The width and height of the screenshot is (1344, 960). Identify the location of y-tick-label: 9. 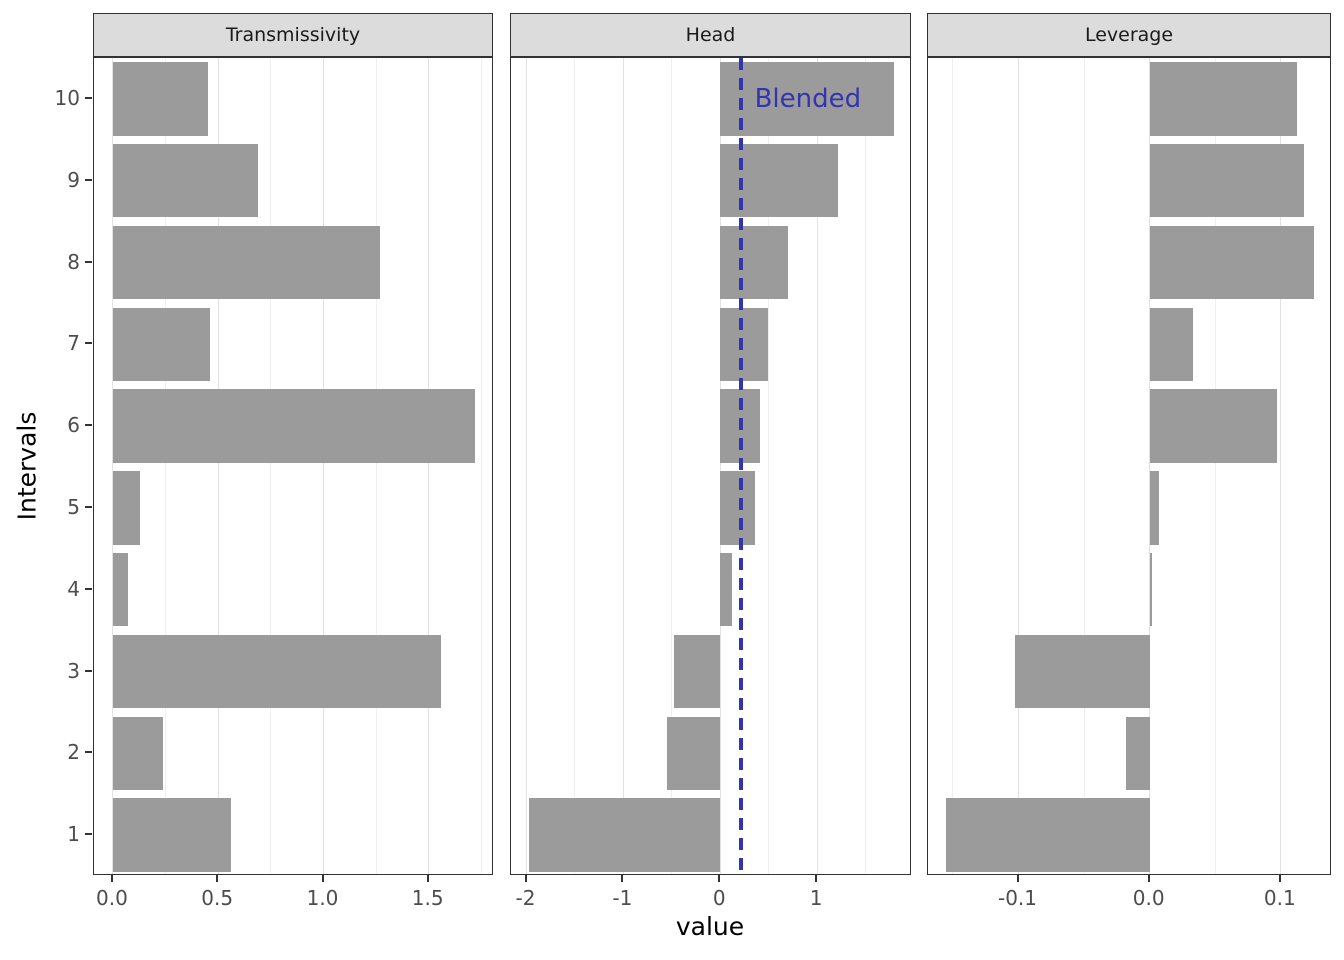
(73, 179).